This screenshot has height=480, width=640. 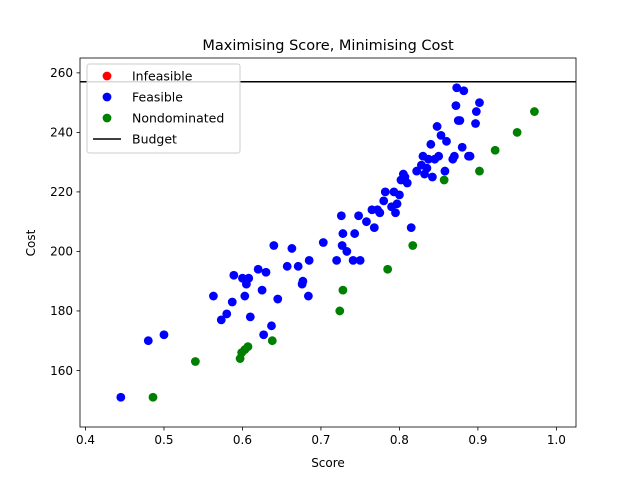 What do you see at coordinates (157, 97) in the screenshot?
I see `legend-feasible-label: Feasible` at bounding box center [157, 97].